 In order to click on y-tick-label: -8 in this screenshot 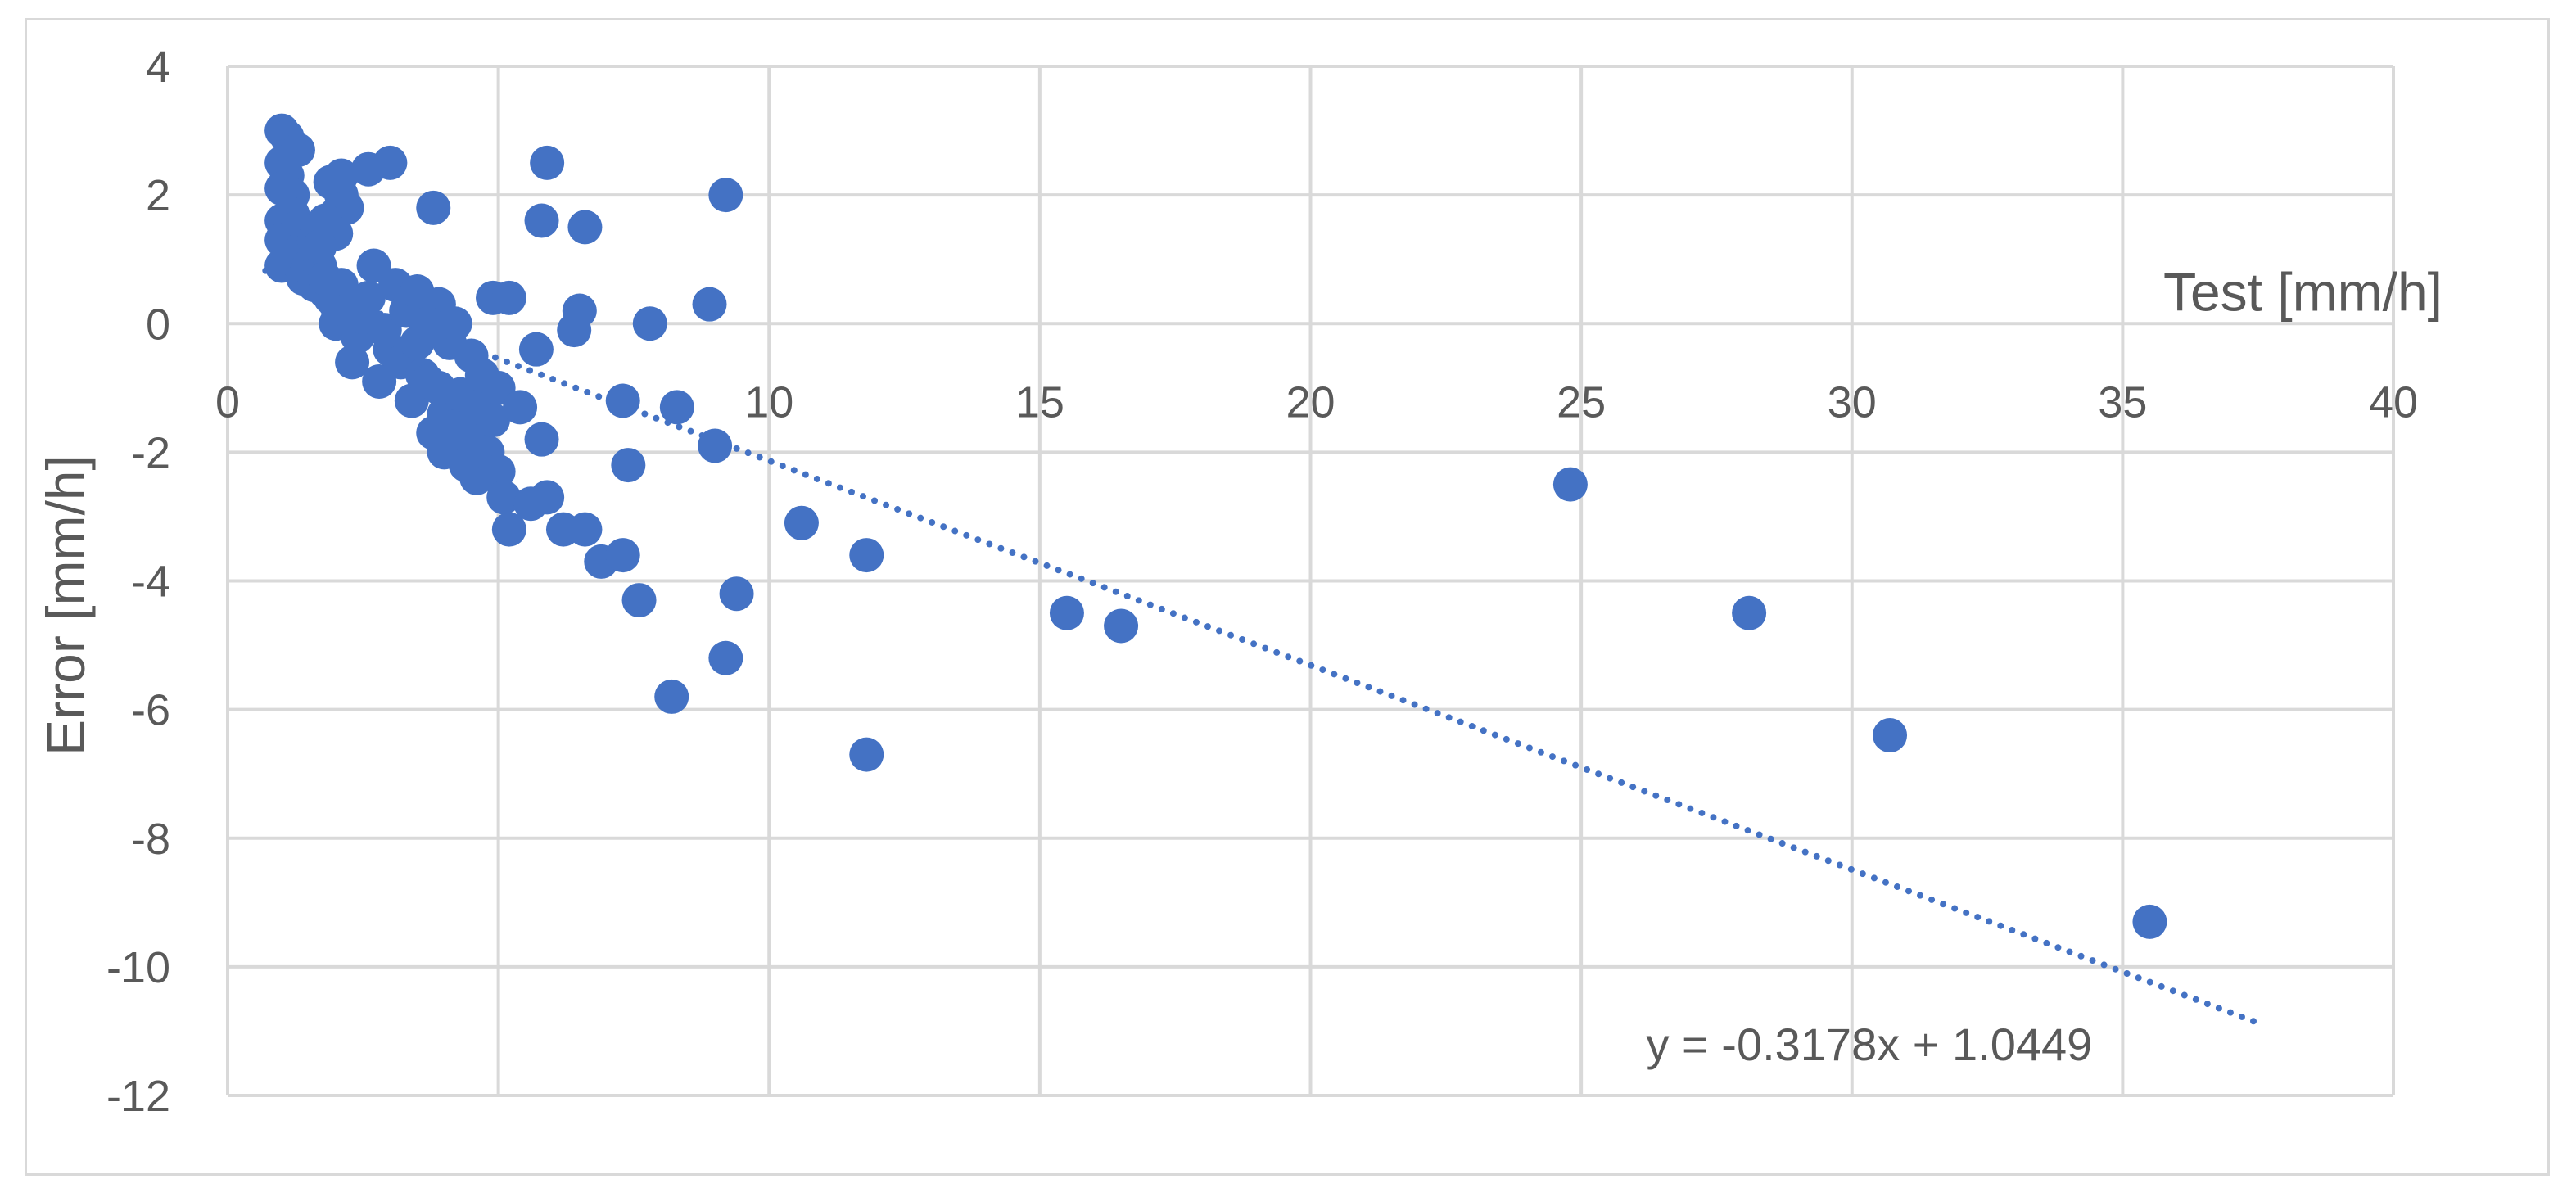, I will do `click(150, 840)`.